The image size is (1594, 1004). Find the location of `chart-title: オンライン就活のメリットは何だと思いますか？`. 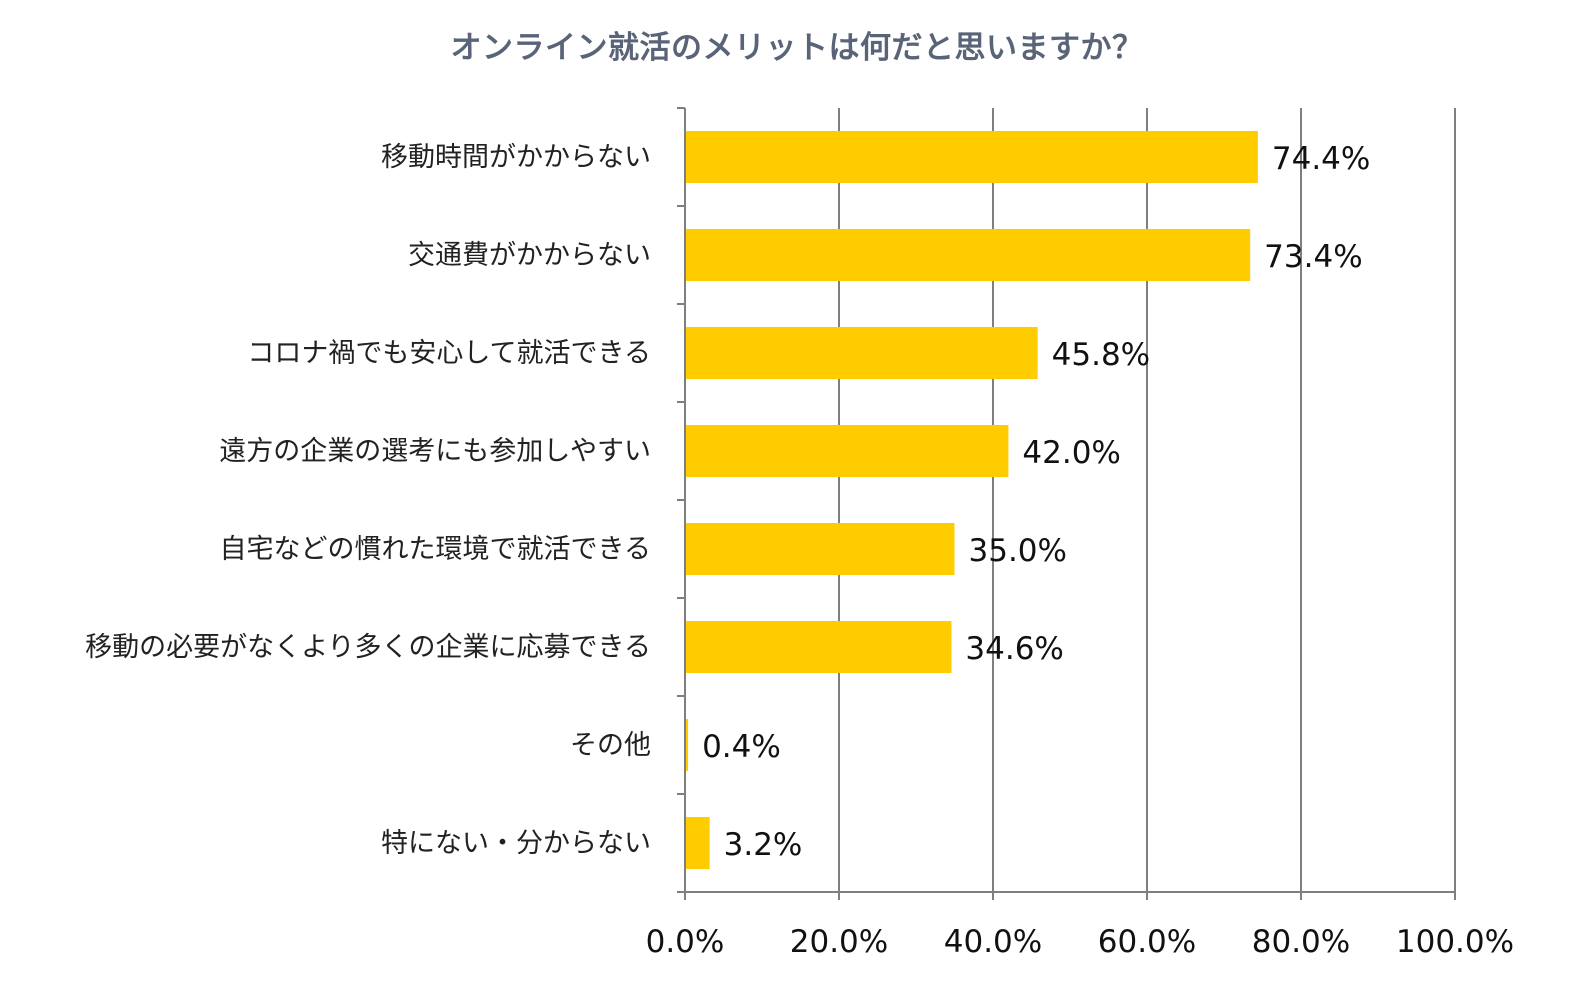

chart-title: オンライン就活のメリットは何だと思いますか？ is located at coordinates (797, 48).